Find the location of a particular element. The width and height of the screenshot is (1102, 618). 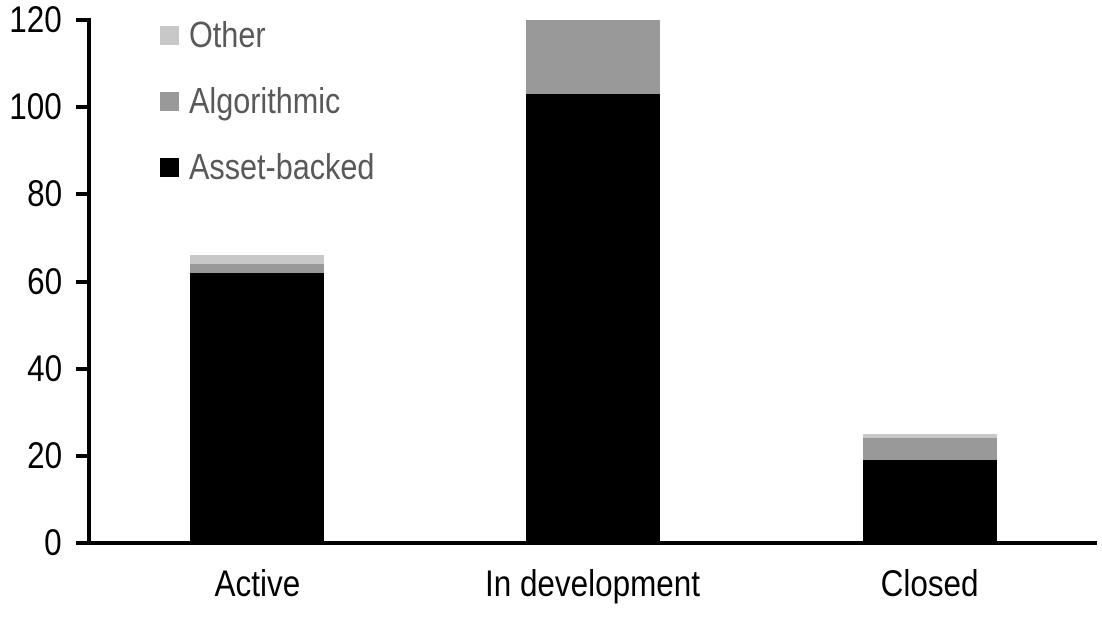

legend-label: Asset-backed is located at coordinates (282, 166).